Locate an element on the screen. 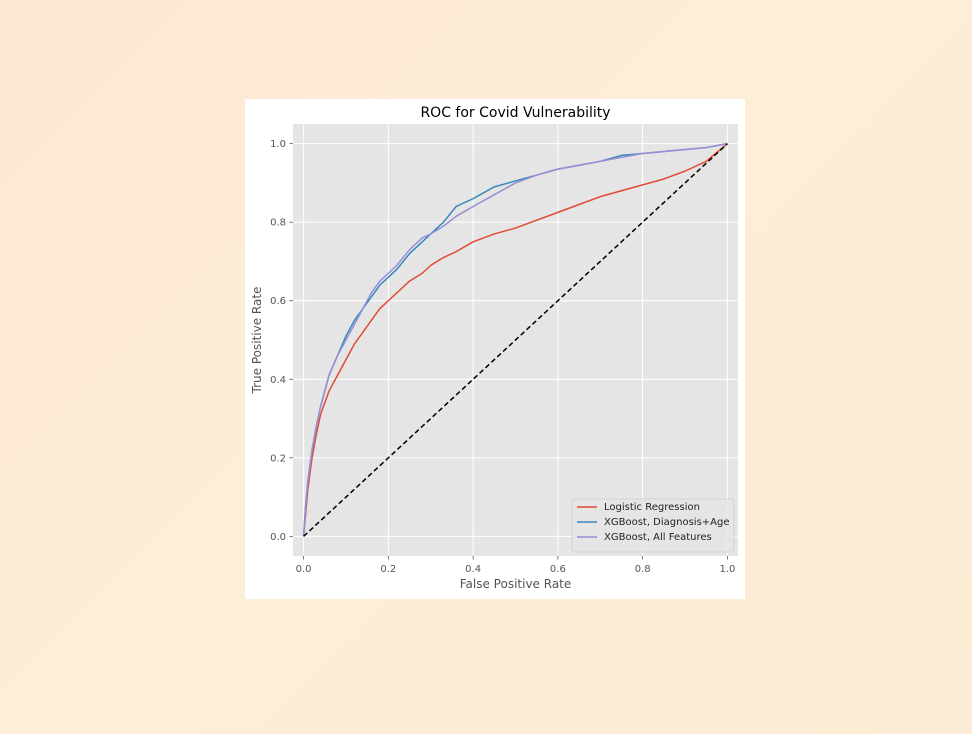  x-tick-label: 0.0 is located at coordinates (304, 569).